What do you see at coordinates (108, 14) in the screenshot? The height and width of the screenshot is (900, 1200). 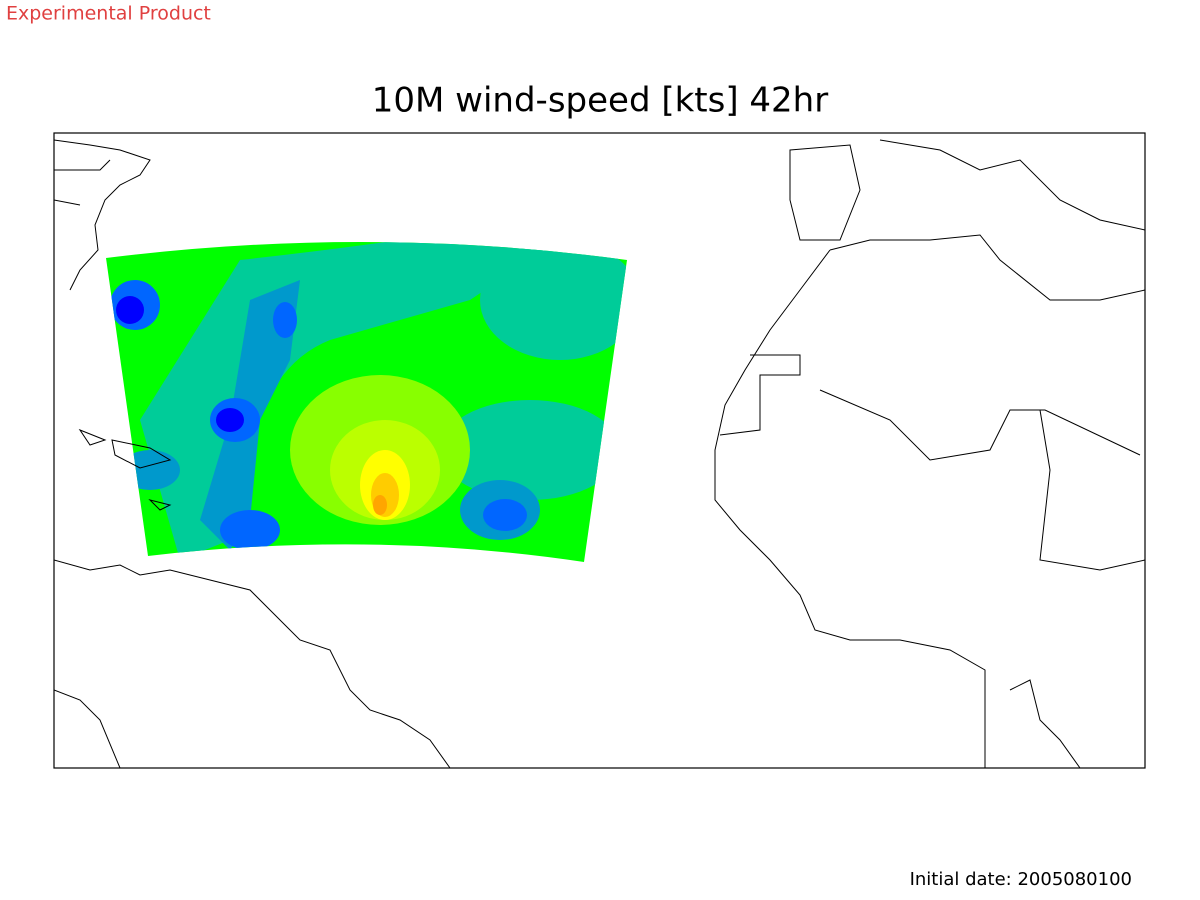 I see `product-label: Experimental Product` at bounding box center [108, 14].